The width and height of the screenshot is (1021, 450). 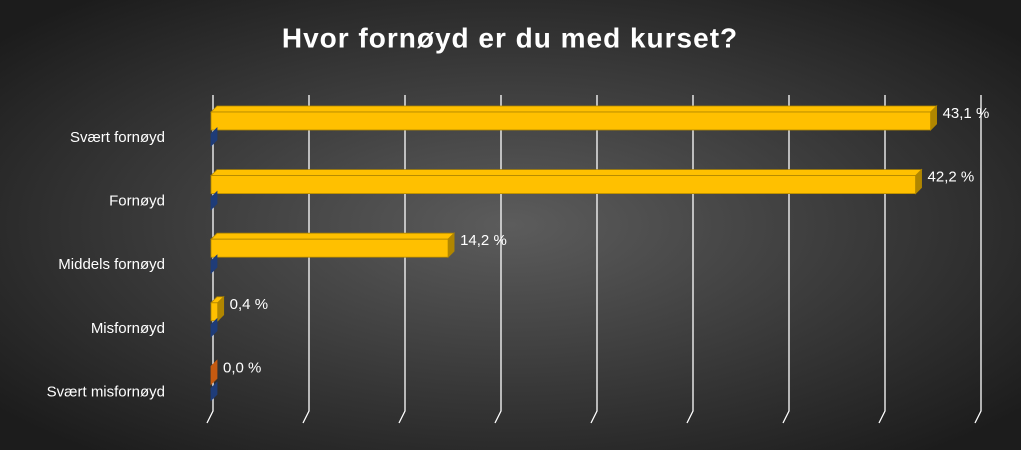 I want to click on y-tick-label: Fornøyd, so click(x=137, y=201).